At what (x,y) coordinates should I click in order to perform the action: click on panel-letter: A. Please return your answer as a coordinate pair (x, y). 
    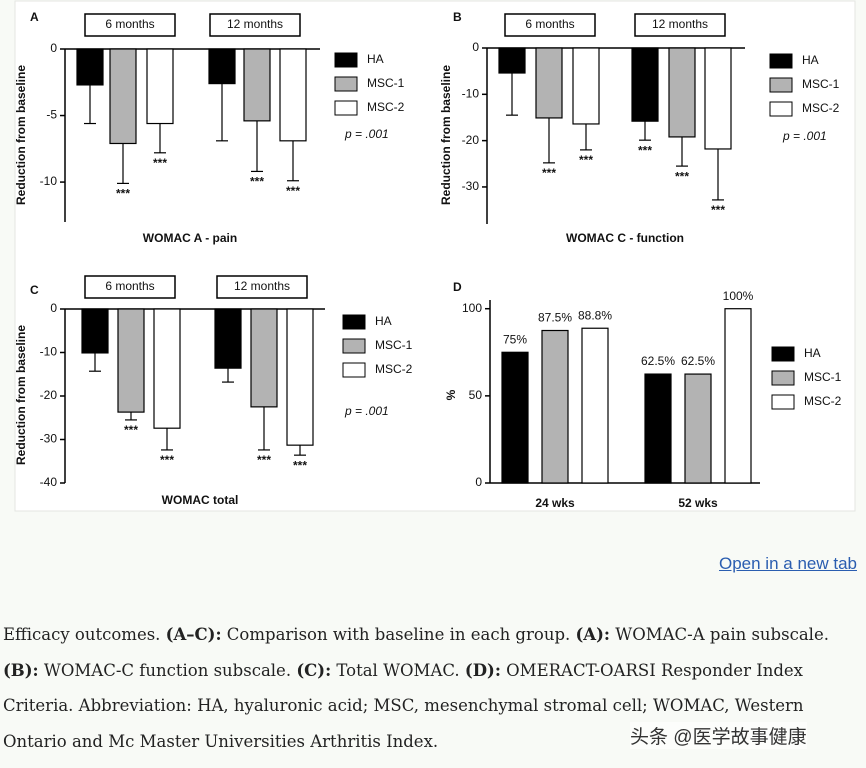
    Looking at the image, I should click on (34, 17).